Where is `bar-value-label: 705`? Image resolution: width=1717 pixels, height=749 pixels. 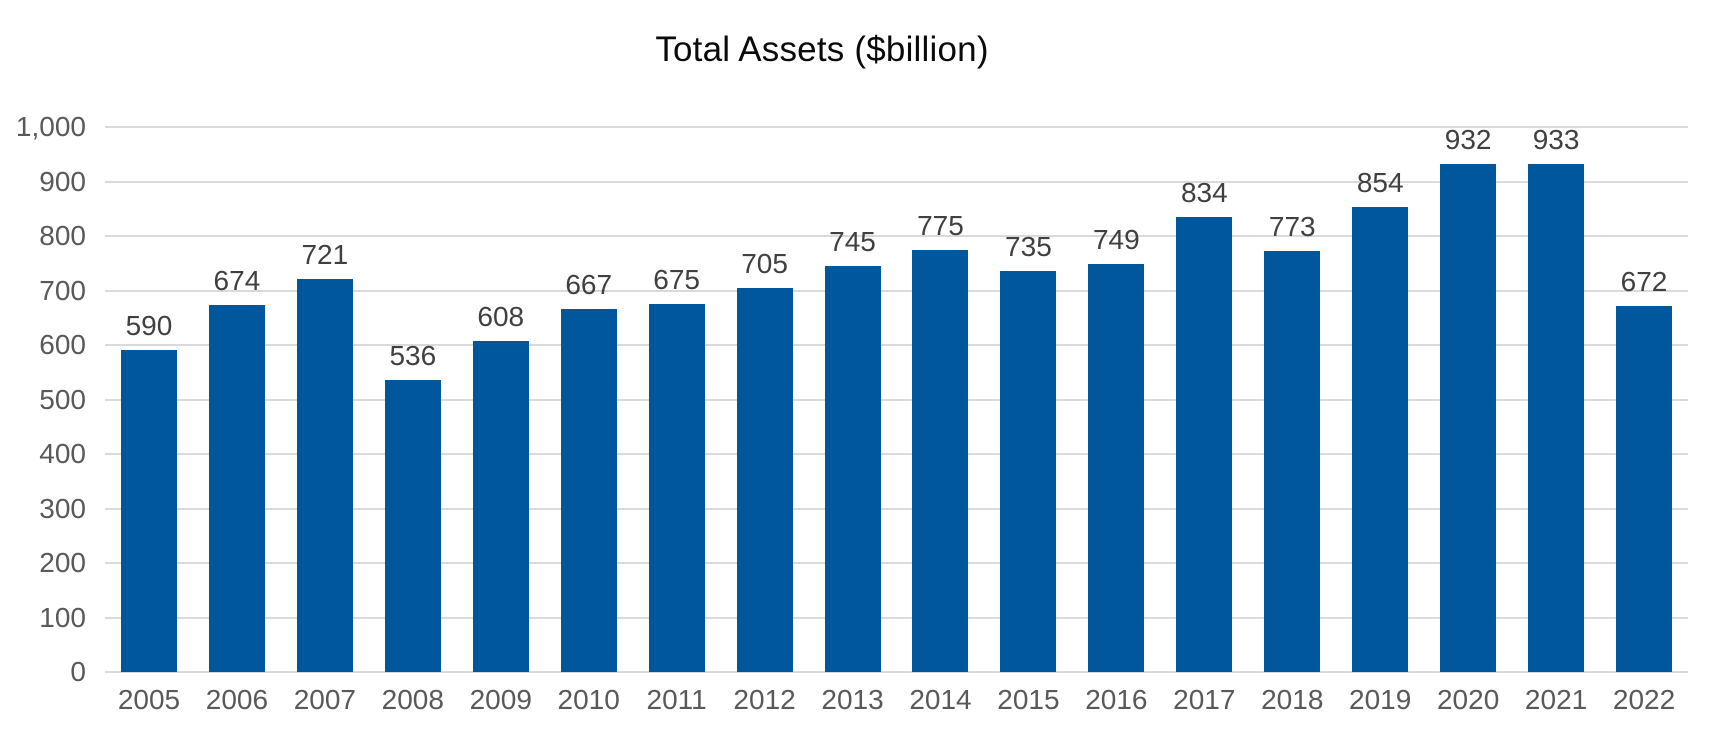
bar-value-label: 705 is located at coordinates (764, 263).